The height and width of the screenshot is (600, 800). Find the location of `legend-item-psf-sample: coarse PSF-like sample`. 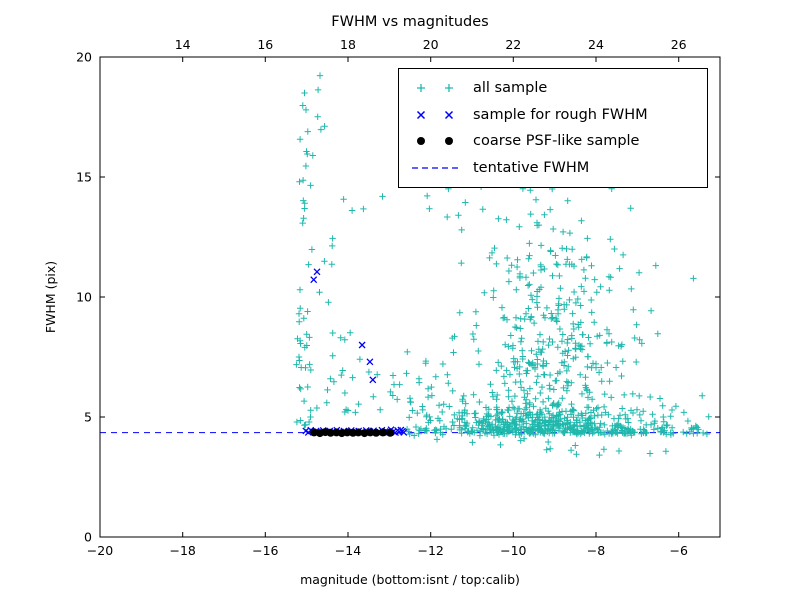

legend-item-psf-sample: coarse PSF-like sample is located at coordinates (553, 141).